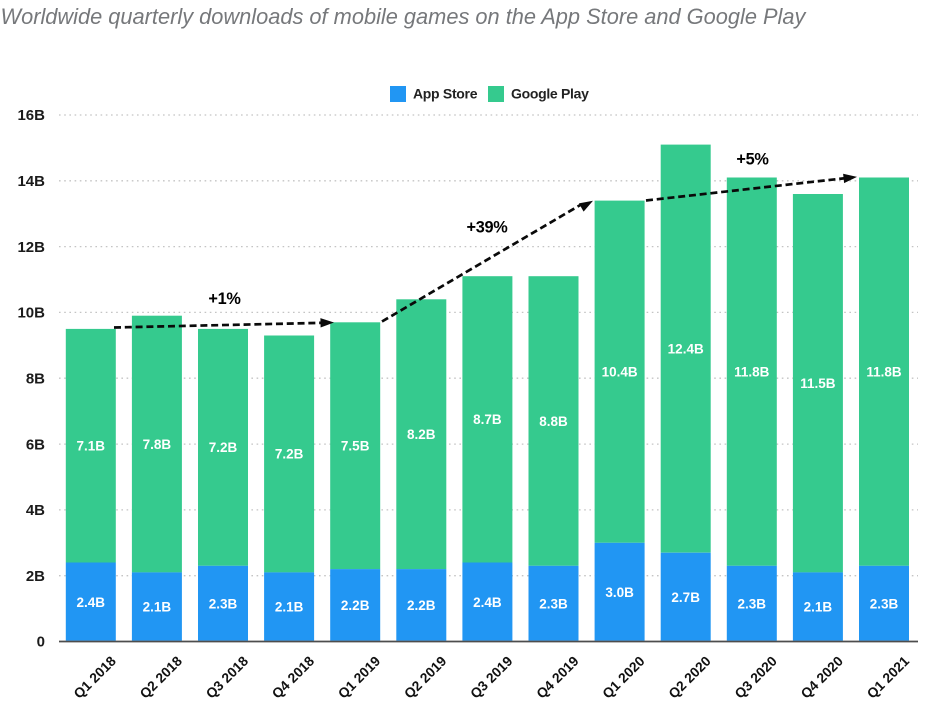 The height and width of the screenshot is (728, 937). I want to click on svg-text: 12B, so click(31, 247).